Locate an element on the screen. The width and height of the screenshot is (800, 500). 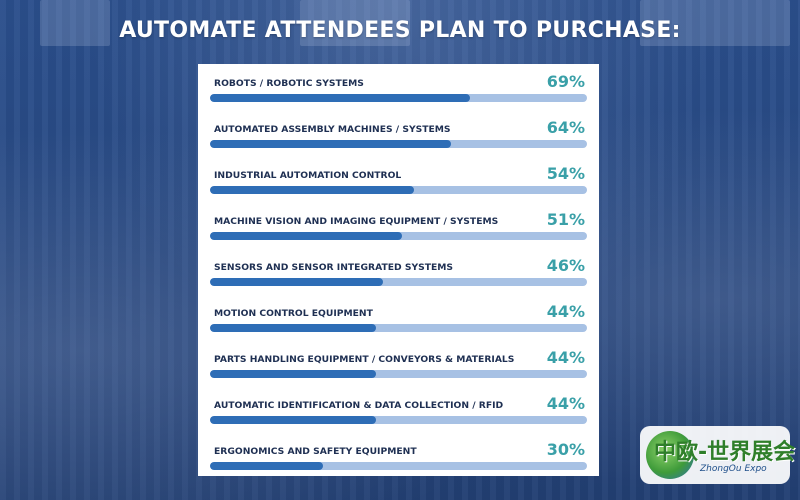
bar-row: AUTOMATED ASSEMBLY MACHINES / SYSTEMS 64% is located at coordinates (398, 135).